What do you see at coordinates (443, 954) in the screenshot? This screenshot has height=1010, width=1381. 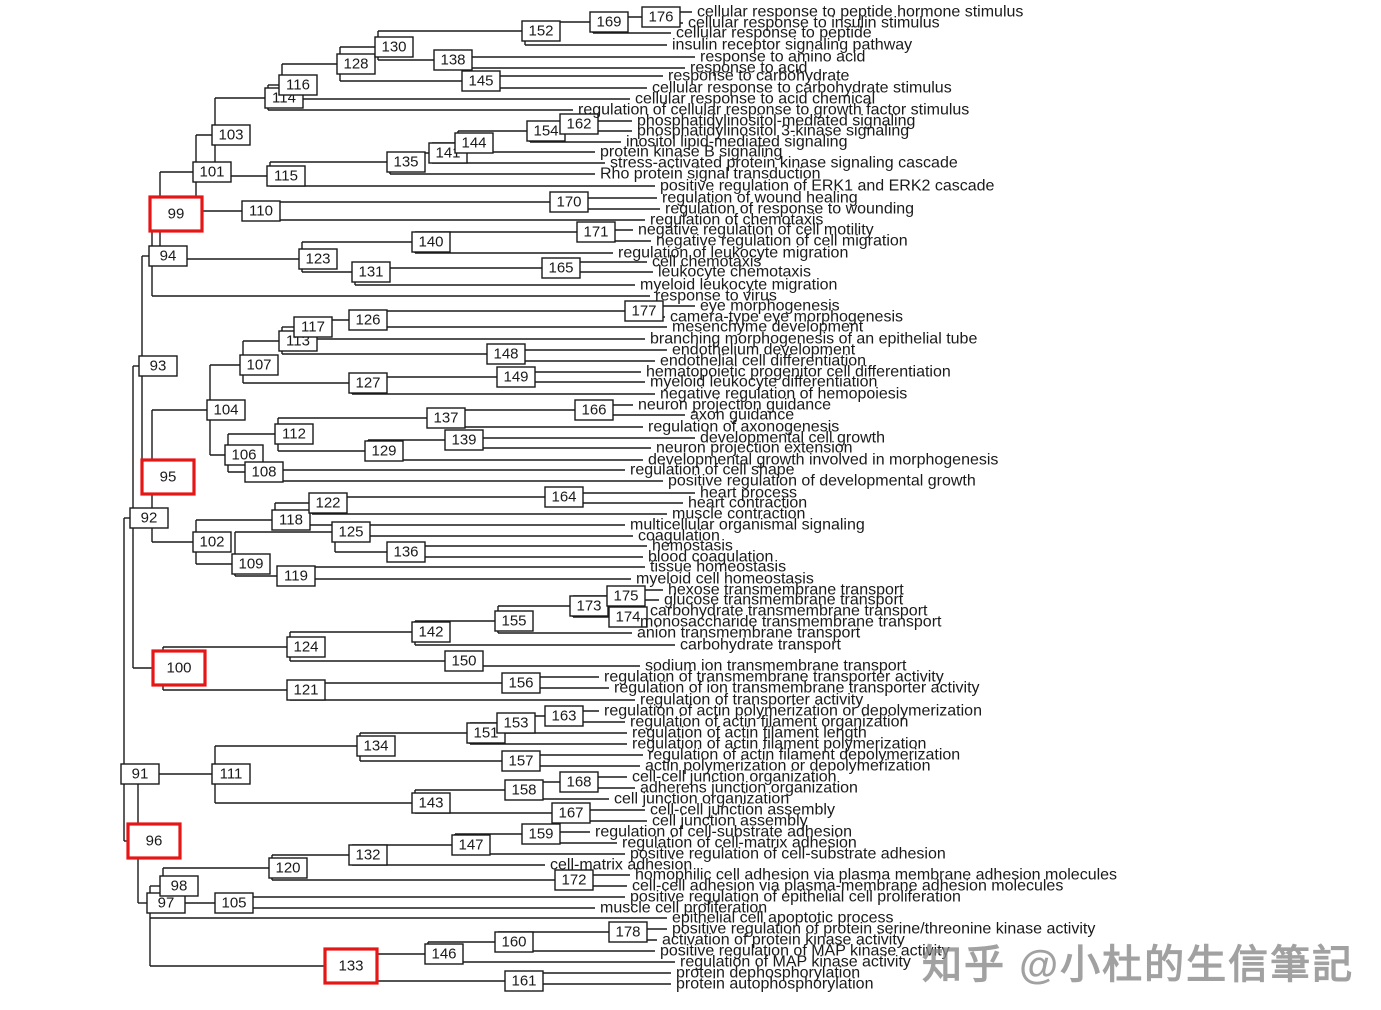 I see `cluster-node-number-146: 146` at bounding box center [443, 954].